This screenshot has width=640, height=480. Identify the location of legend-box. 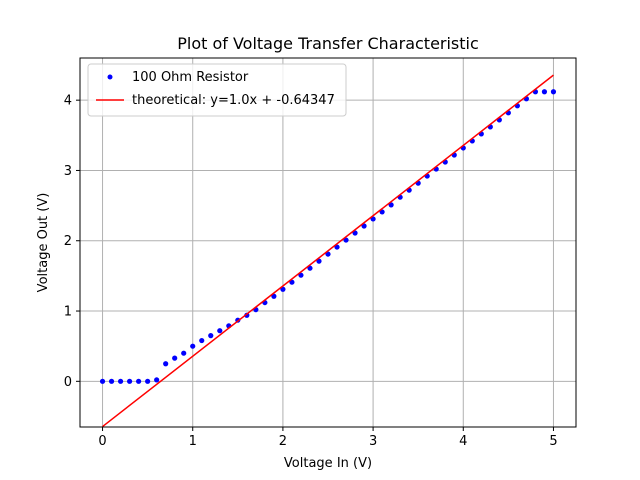
(217, 90).